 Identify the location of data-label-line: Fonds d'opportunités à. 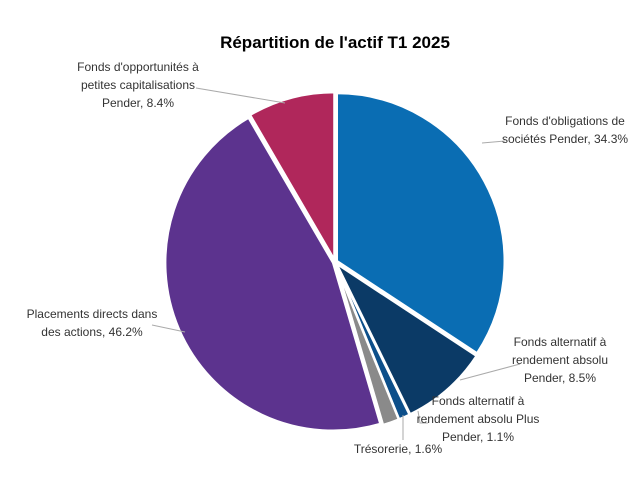
(138, 67).